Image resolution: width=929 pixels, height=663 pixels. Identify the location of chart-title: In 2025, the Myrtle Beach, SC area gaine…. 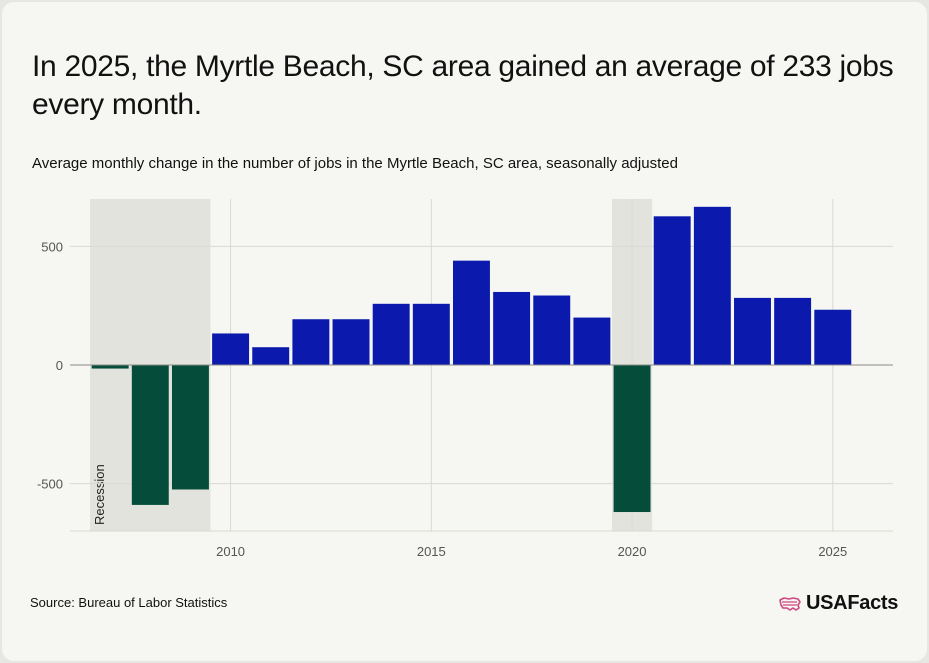
(463, 85).